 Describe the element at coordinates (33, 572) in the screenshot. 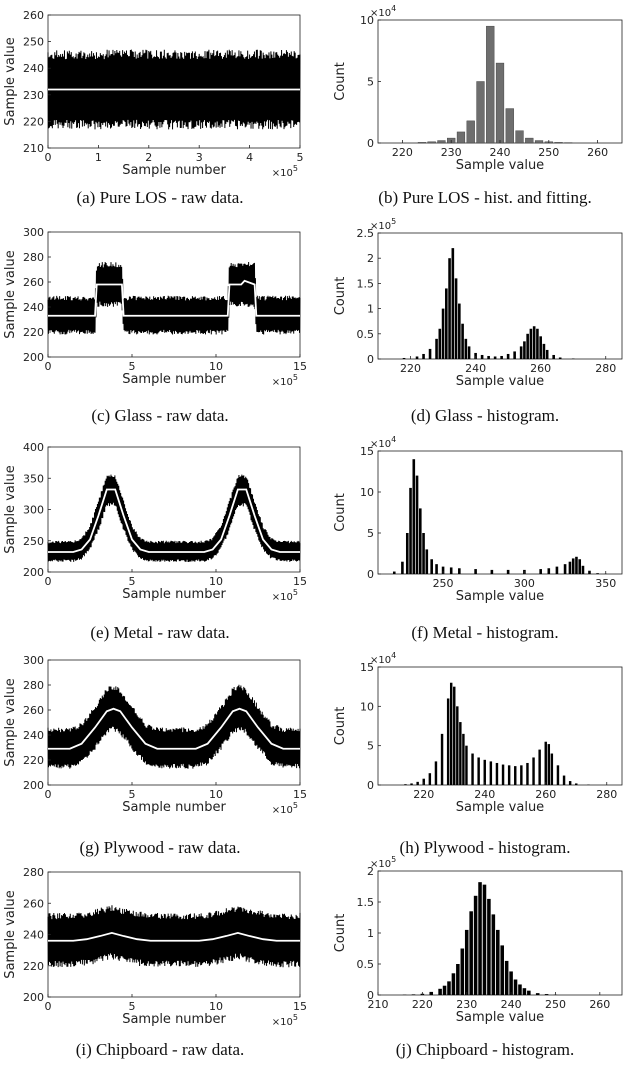

I see `y-tick-label: 200` at that location.